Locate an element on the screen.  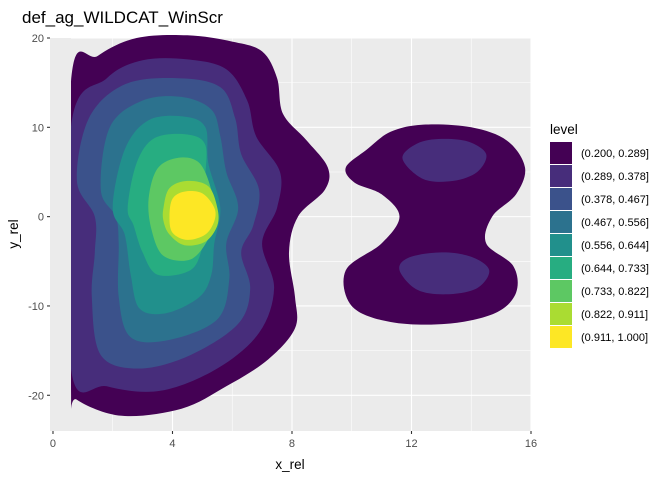
legend-label: (0.467, 0.556] is located at coordinates (615, 223).